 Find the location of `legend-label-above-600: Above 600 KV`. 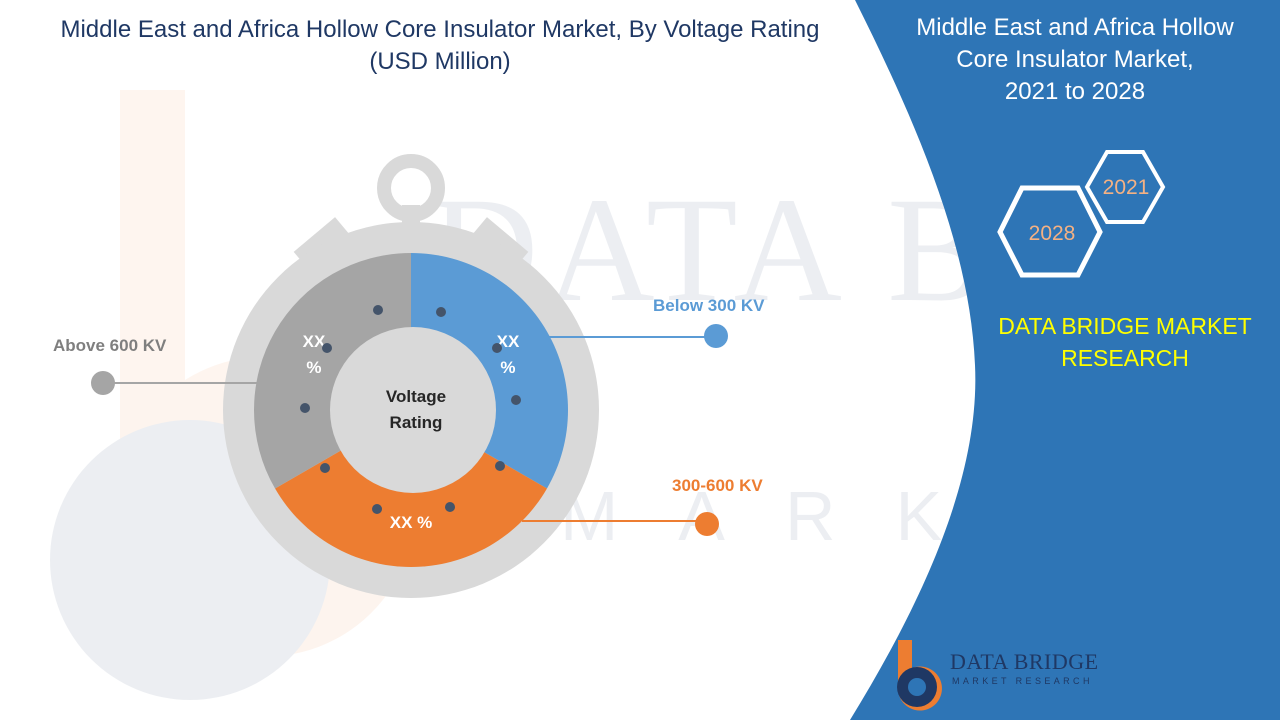

legend-label-above-600: Above 600 KV is located at coordinates (110, 345).